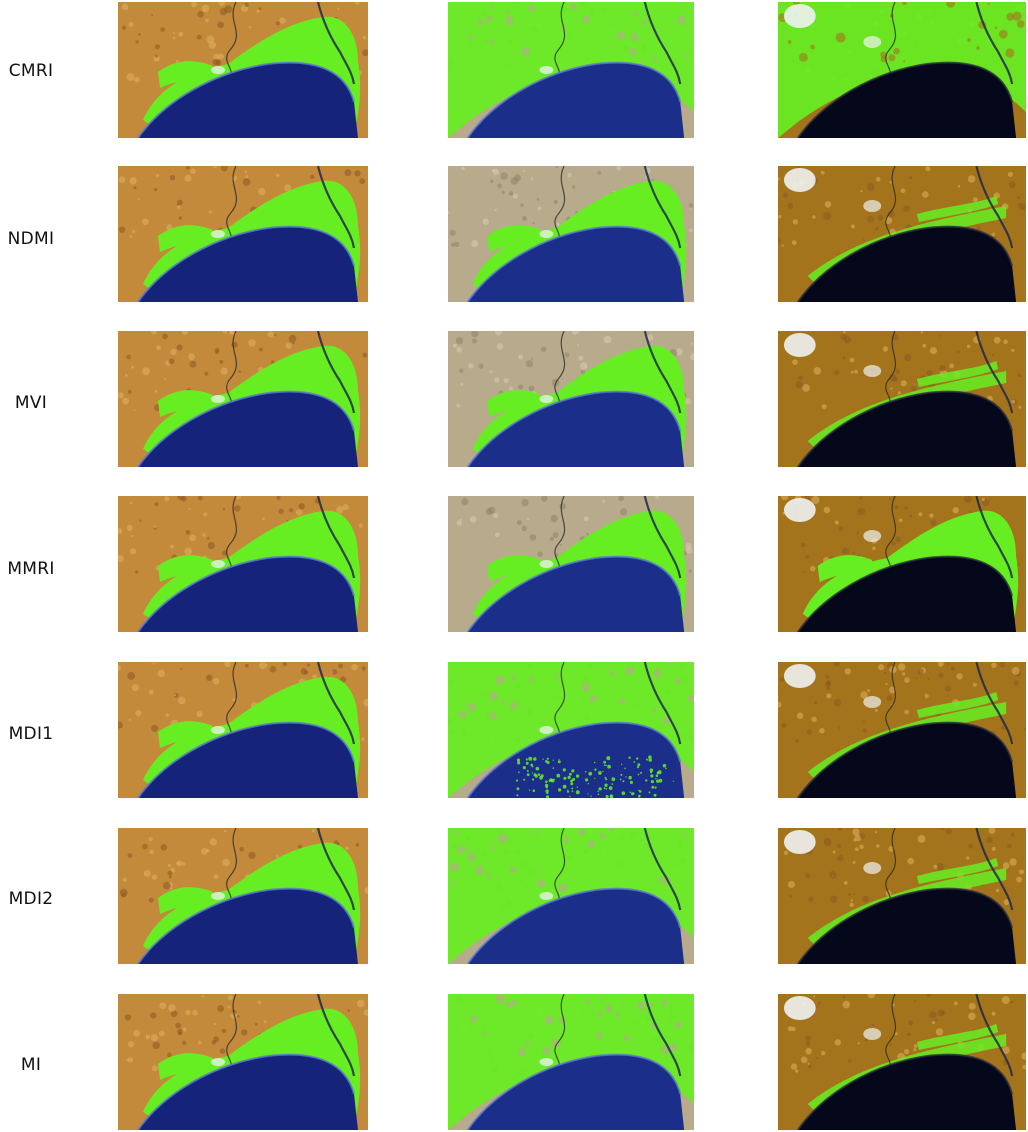 The image size is (1028, 1132). Describe the element at coordinates (31, 899) in the screenshot. I see `row-label-mdi2: MDI2` at that location.